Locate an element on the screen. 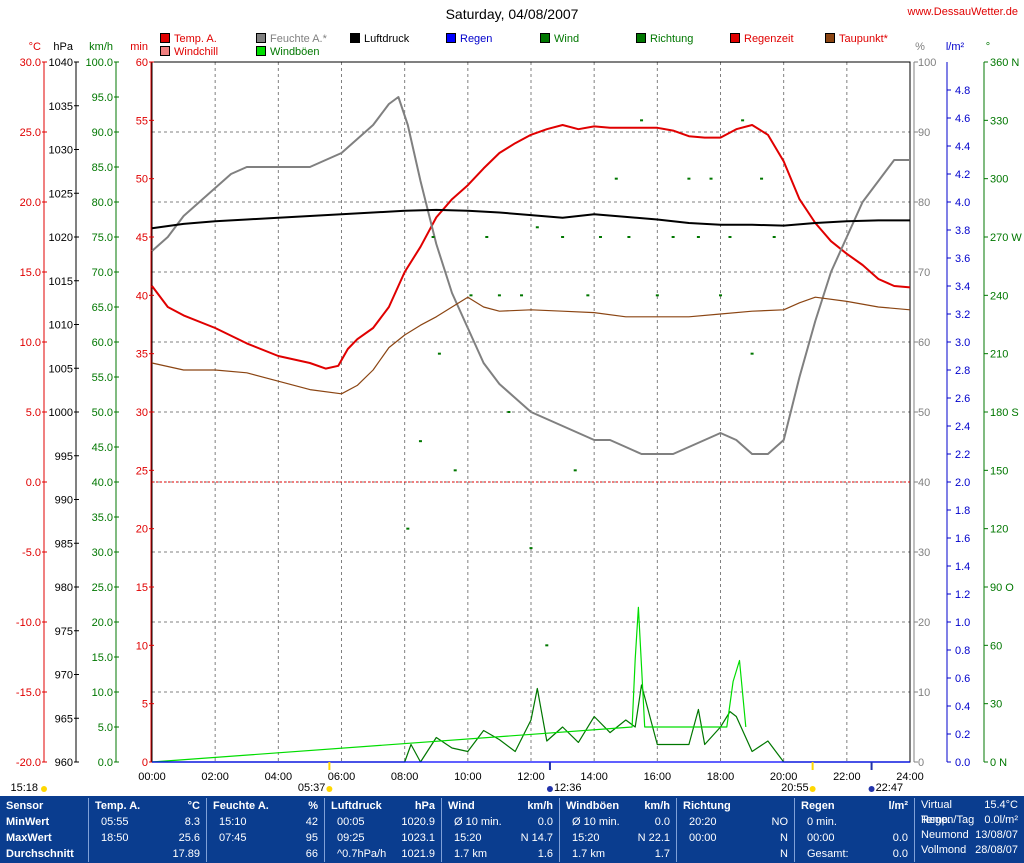 The image size is (1024, 863). axis-unit: % is located at coordinates (920, 47).